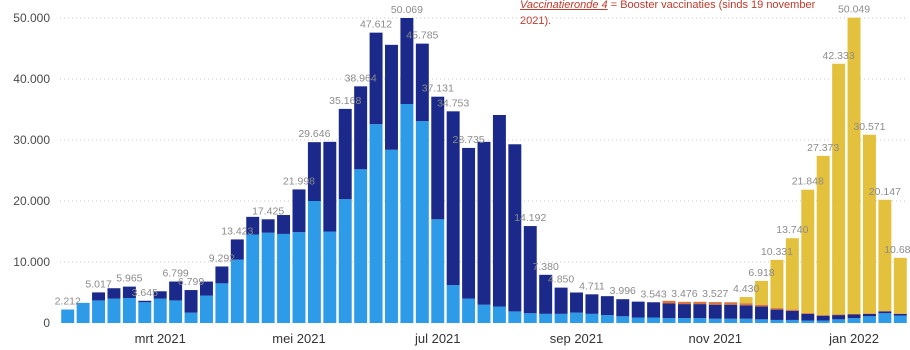 The width and height of the screenshot is (910, 350). What do you see at coordinates (561, 280) in the screenshot?
I see `data-label: 4.850` at bounding box center [561, 280].